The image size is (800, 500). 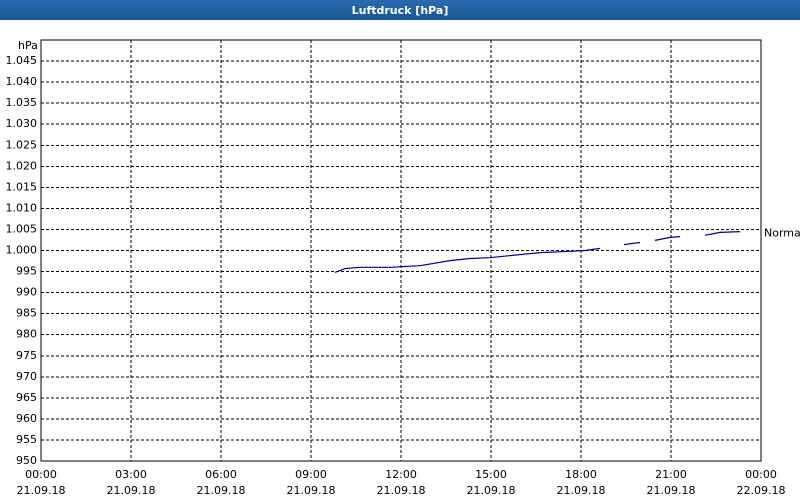 What do you see at coordinates (26, 334) in the screenshot?
I see `y-tick-label: 980` at bounding box center [26, 334].